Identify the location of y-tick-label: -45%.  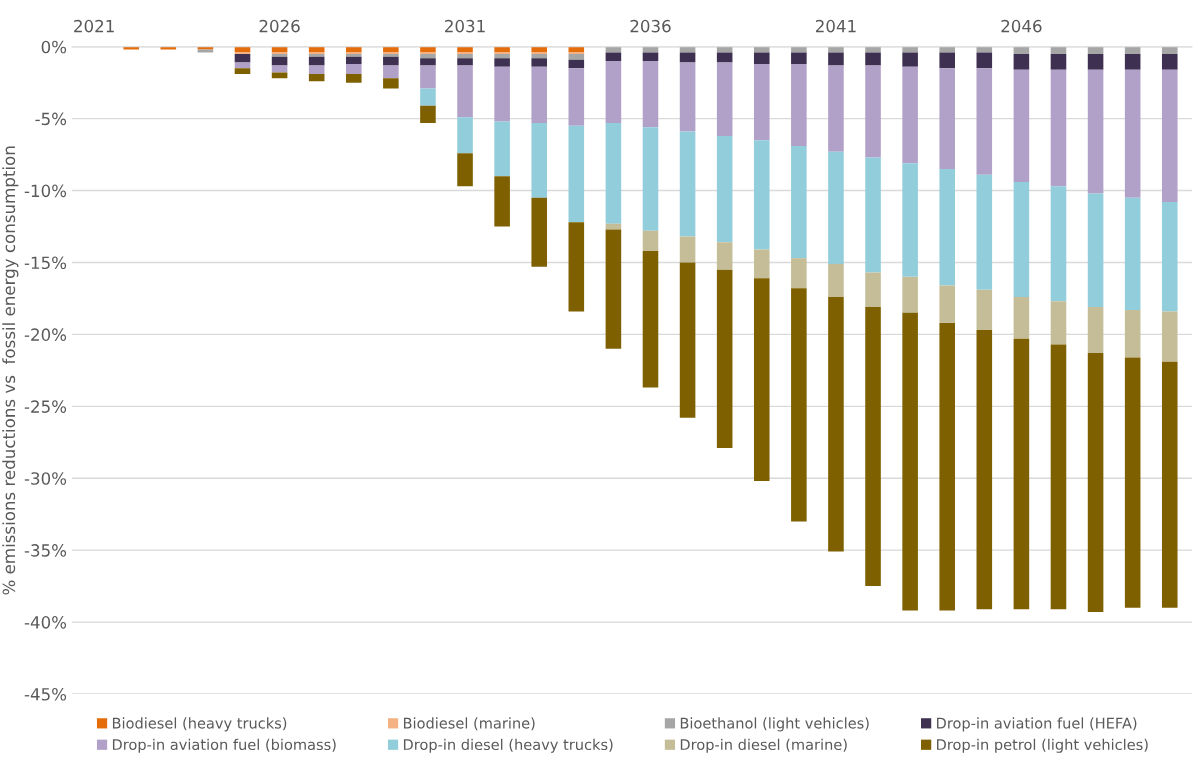
(45, 694).